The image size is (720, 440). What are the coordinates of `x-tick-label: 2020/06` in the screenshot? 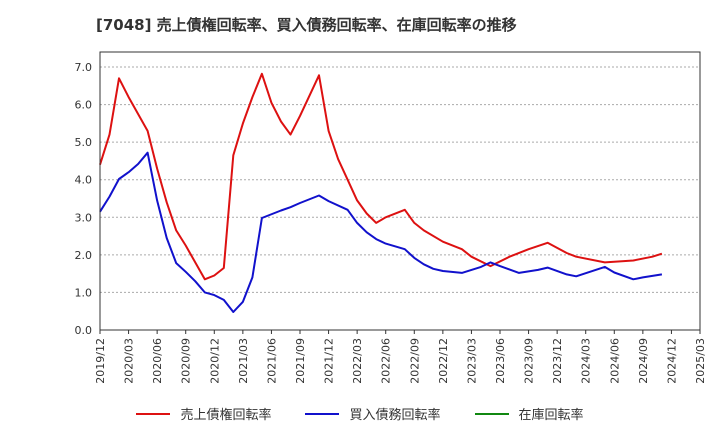 It's located at (157, 361).